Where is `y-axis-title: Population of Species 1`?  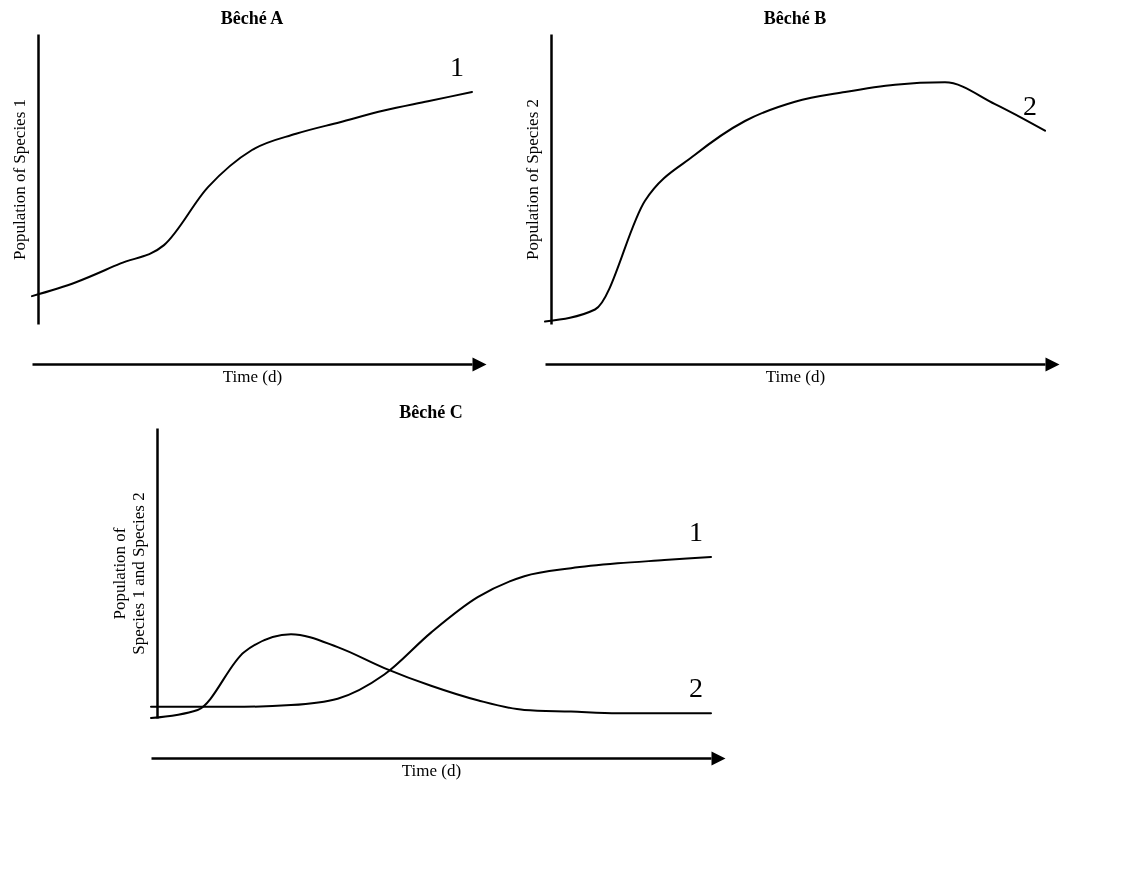
y-axis-title: Population of Species 1 is located at coordinates (19, 179).